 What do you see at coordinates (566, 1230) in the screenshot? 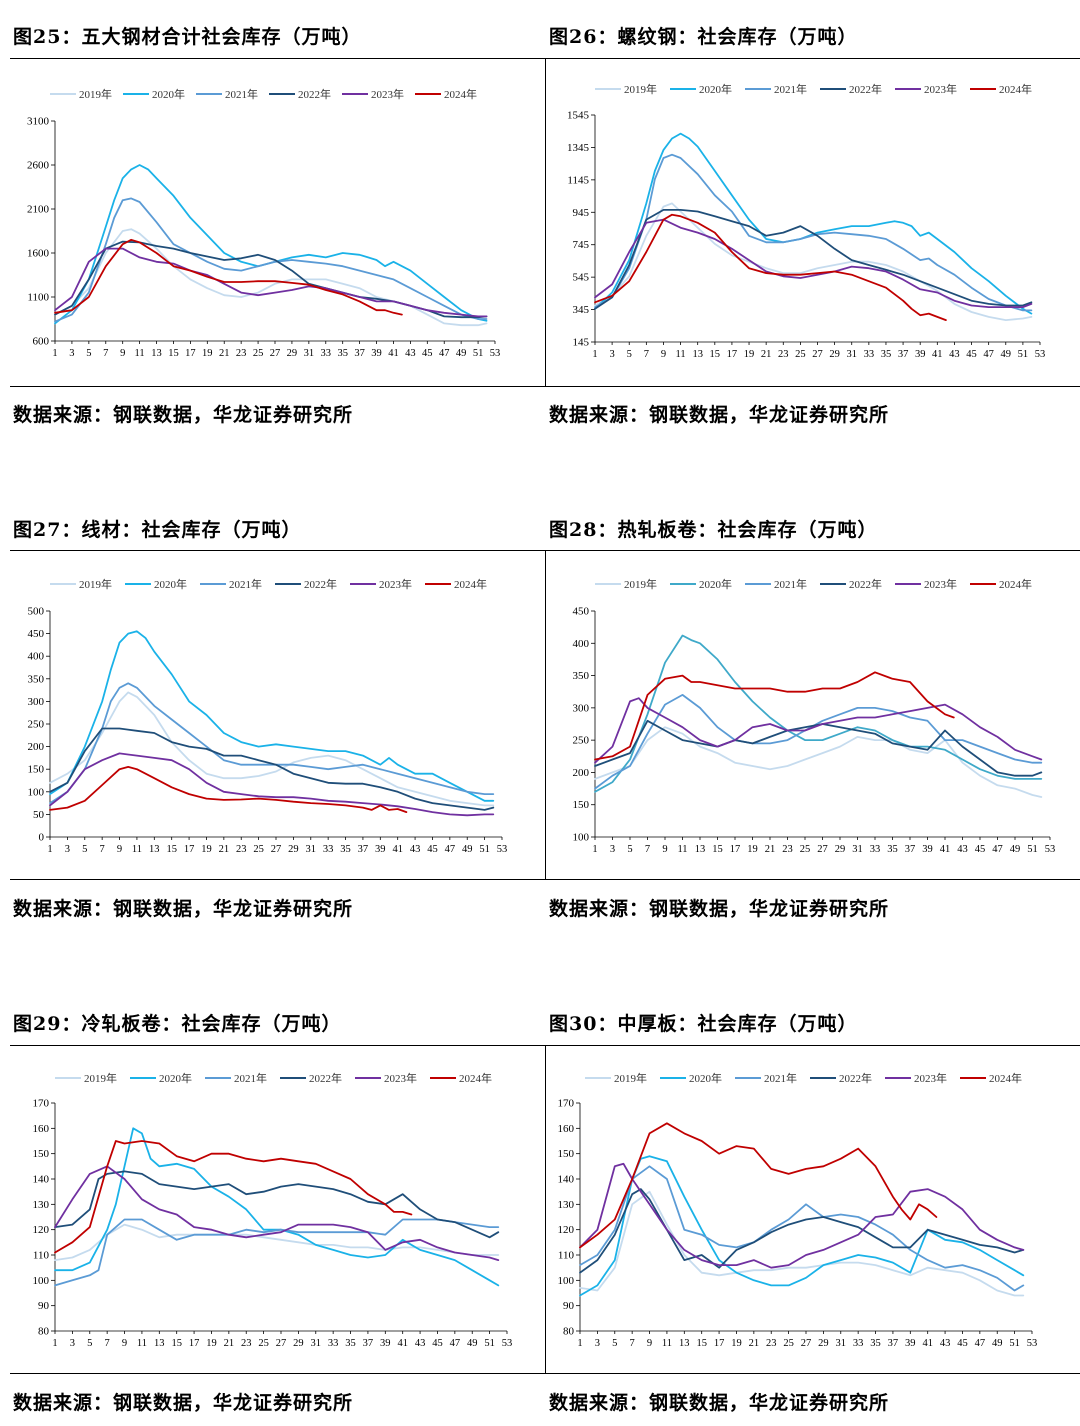
I see `y-tick-label: 120` at bounding box center [566, 1230].